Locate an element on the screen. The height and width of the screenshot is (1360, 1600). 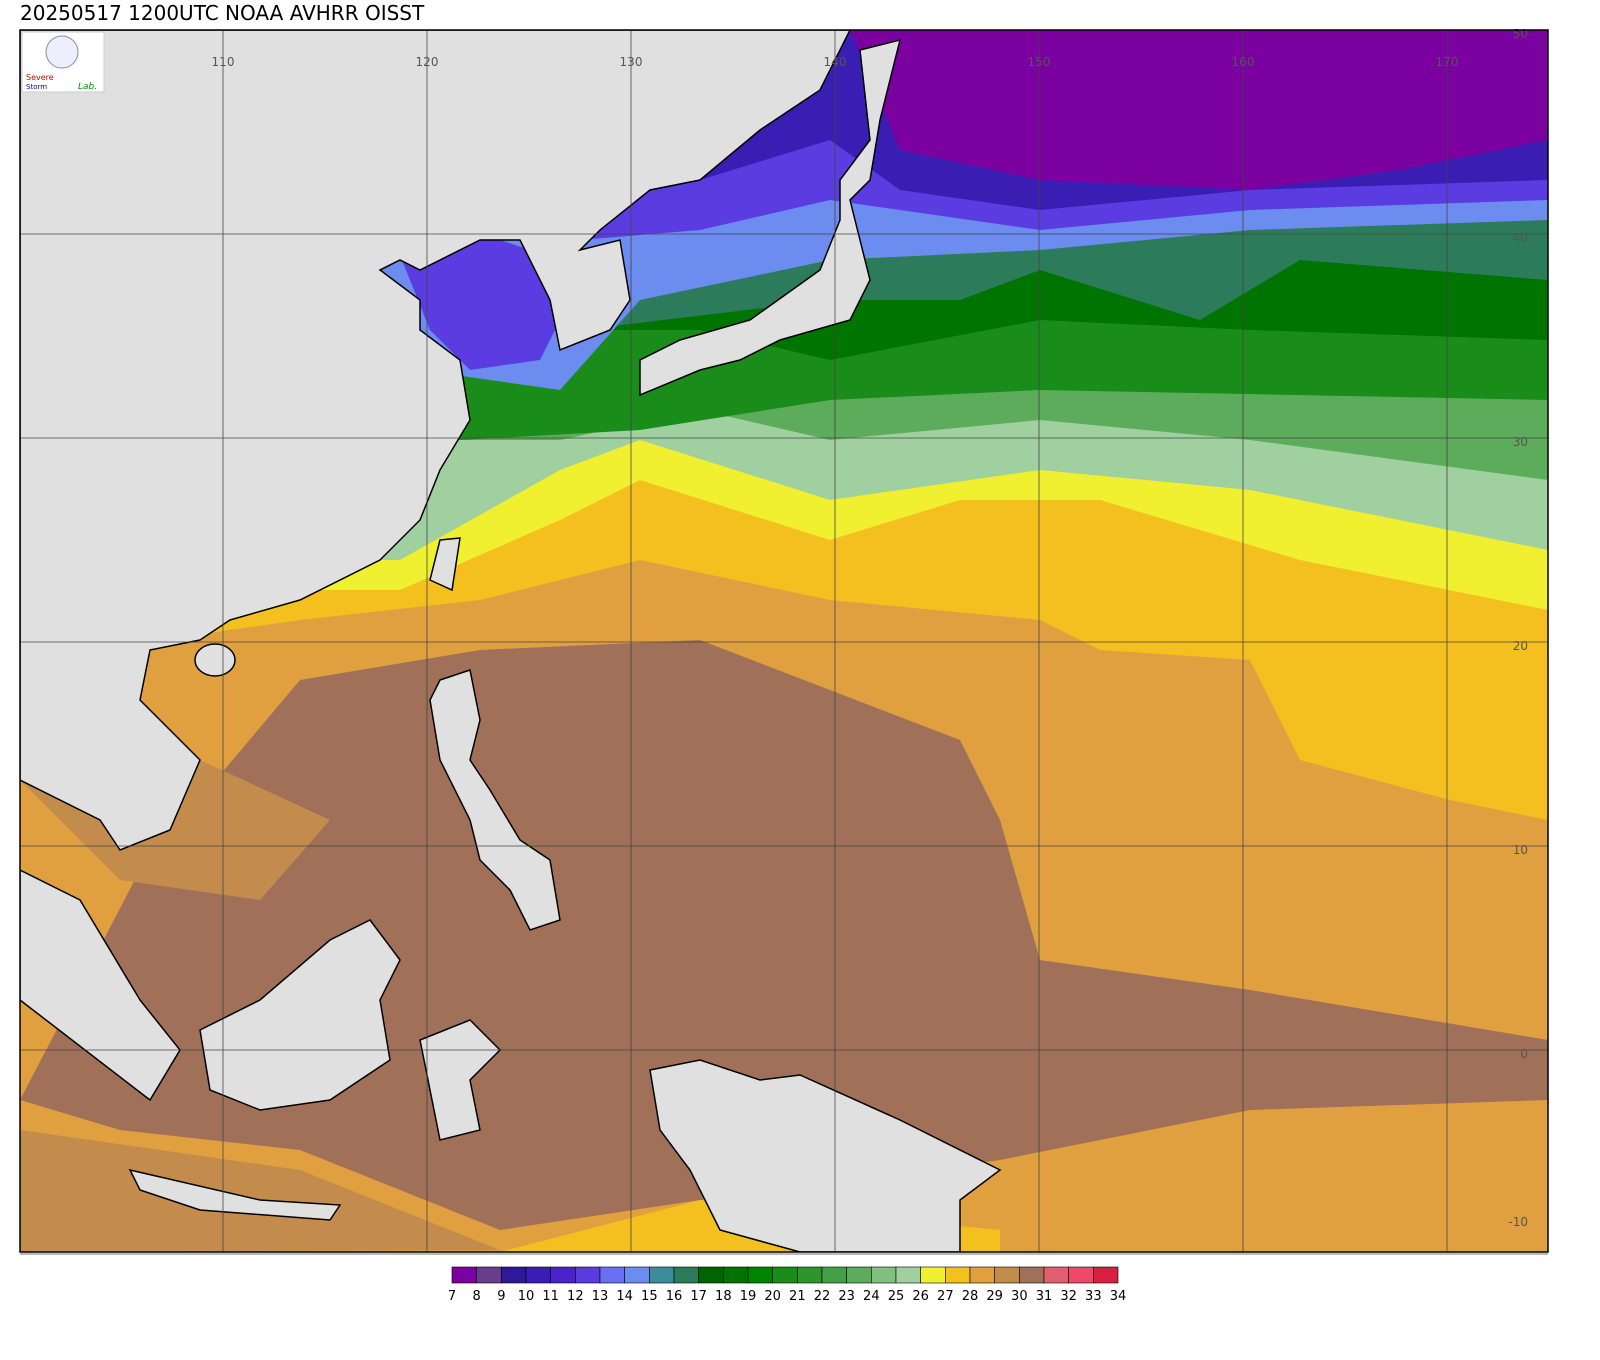
lon-label: 120 is located at coordinates (427, 62).